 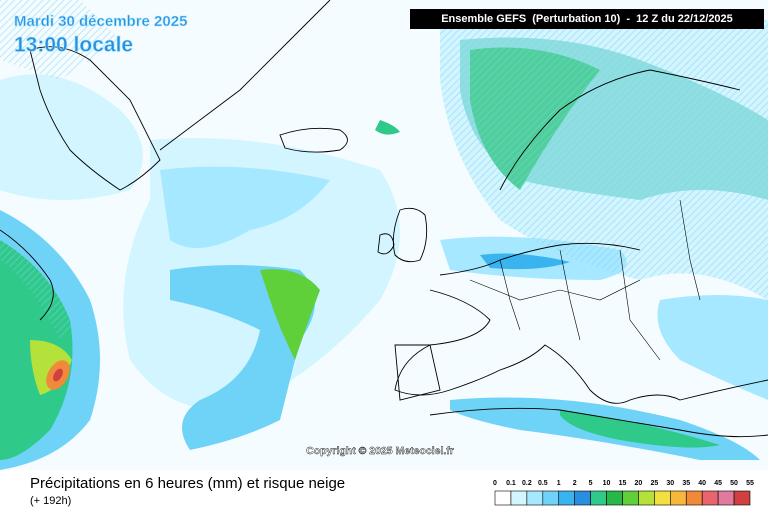 What do you see at coordinates (495, 483) in the screenshot?
I see `legend-label: 0` at bounding box center [495, 483].